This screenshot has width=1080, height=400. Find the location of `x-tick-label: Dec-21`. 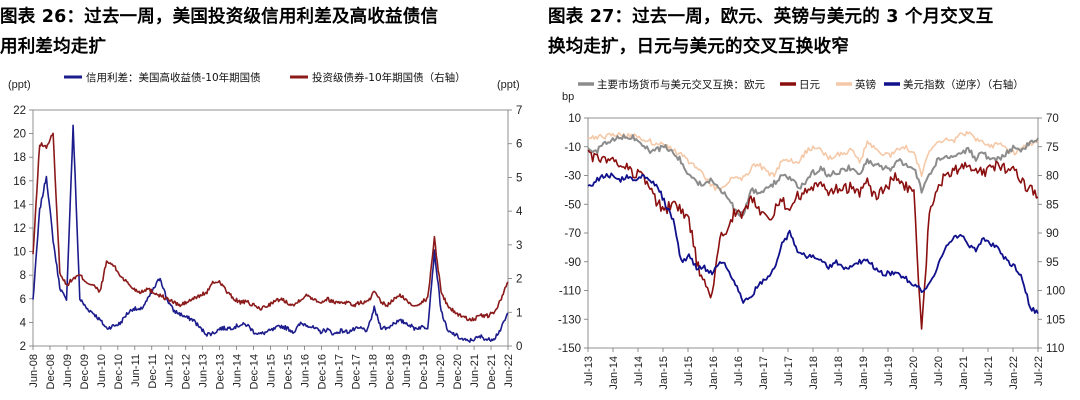

x-tick-label: Dec-21 is located at coordinates (492, 371).